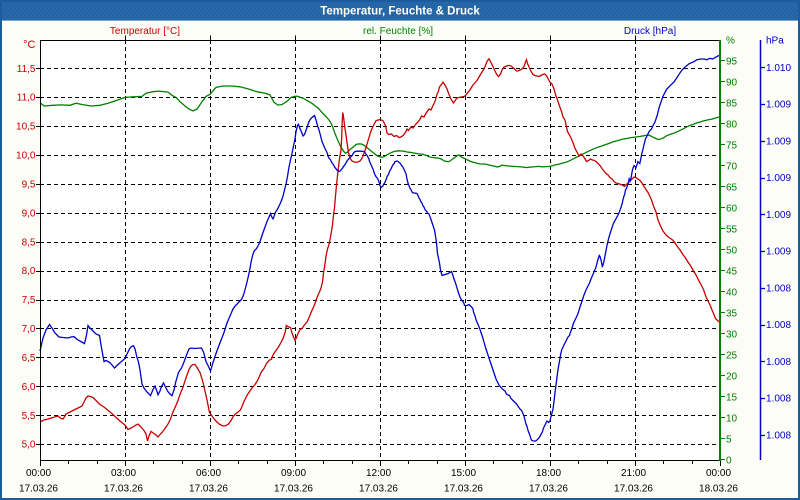 The image size is (800, 500). Describe the element at coordinates (732, 230) in the screenshot. I see `svg-text: 55` at that location.